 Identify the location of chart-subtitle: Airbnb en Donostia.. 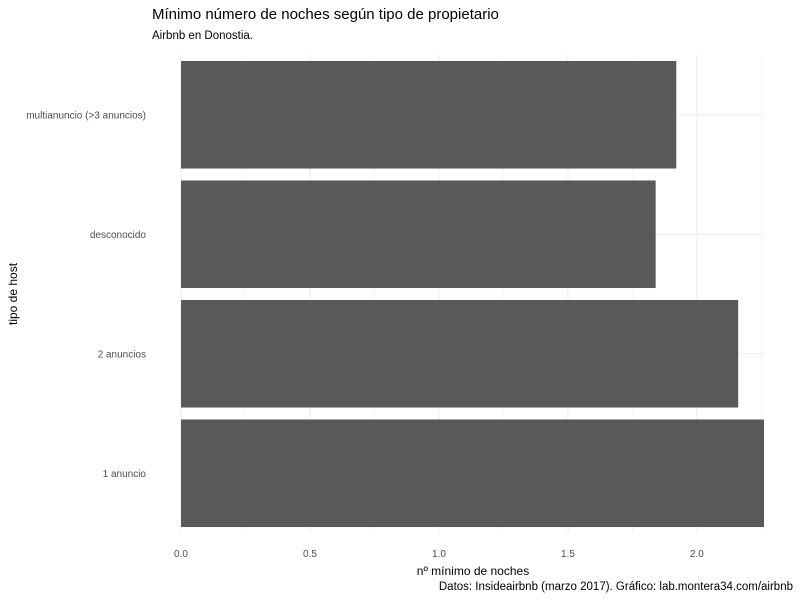
(202, 36).